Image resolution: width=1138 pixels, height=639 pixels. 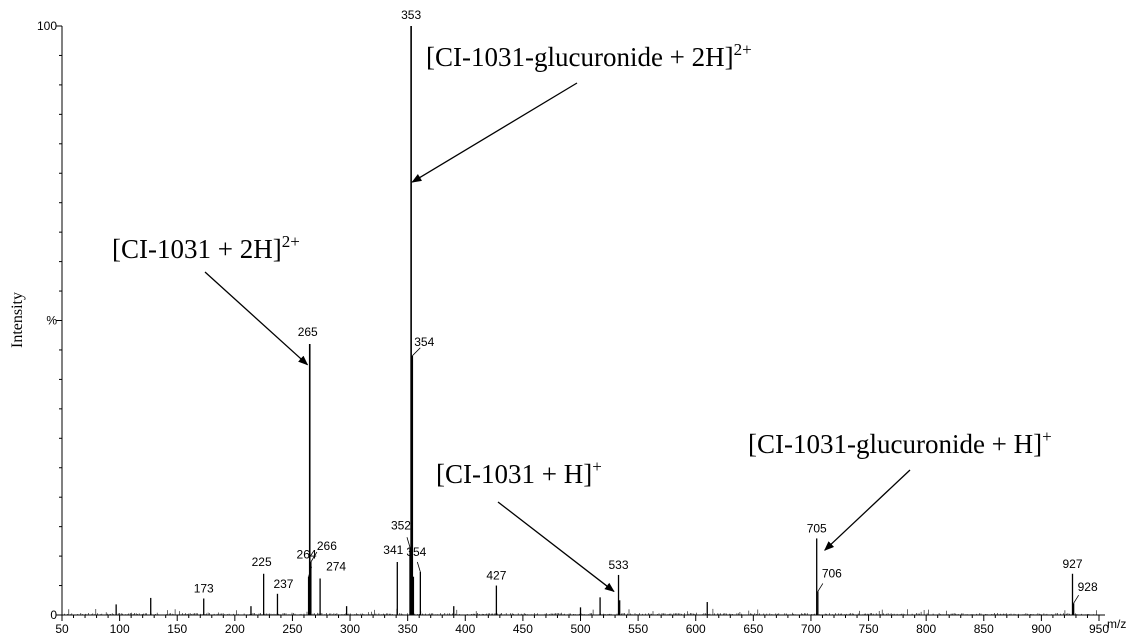 What do you see at coordinates (307, 555) in the screenshot?
I see `peak-label-264: 264` at bounding box center [307, 555].